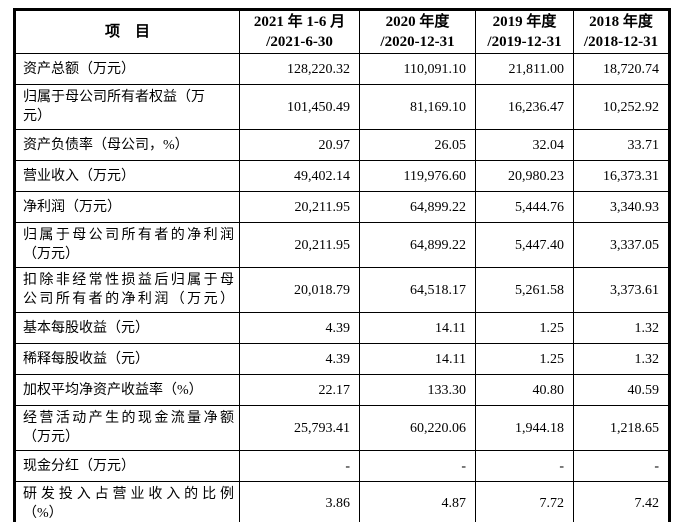 The height and width of the screenshot is (522, 674). I want to click on cell-value: 5,444.76, so click(524, 207).